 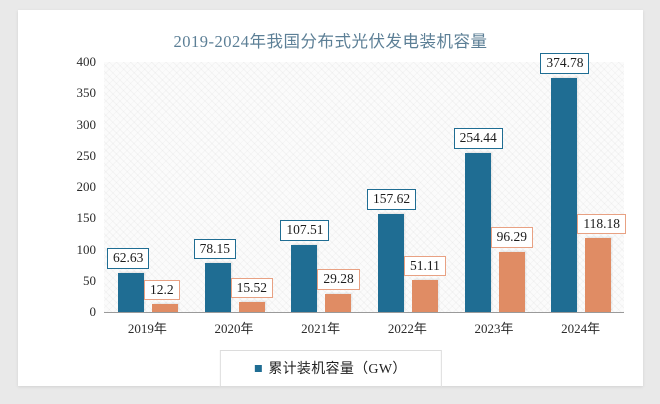 What do you see at coordinates (494, 328) in the screenshot?
I see `x-axis-tick-label: 2023年` at bounding box center [494, 328].